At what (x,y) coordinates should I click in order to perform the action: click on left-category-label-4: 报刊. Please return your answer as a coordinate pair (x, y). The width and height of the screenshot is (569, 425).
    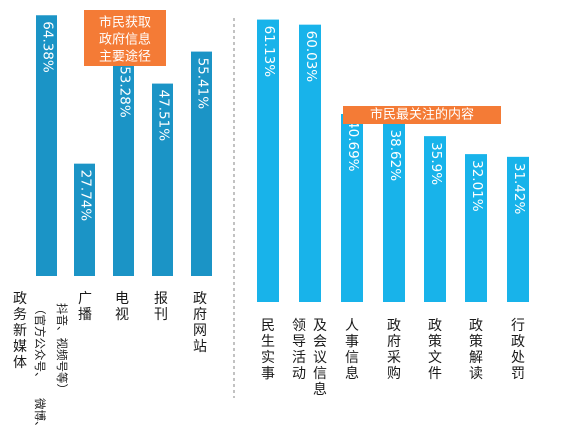
    Looking at the image, I should click on (161, 307).